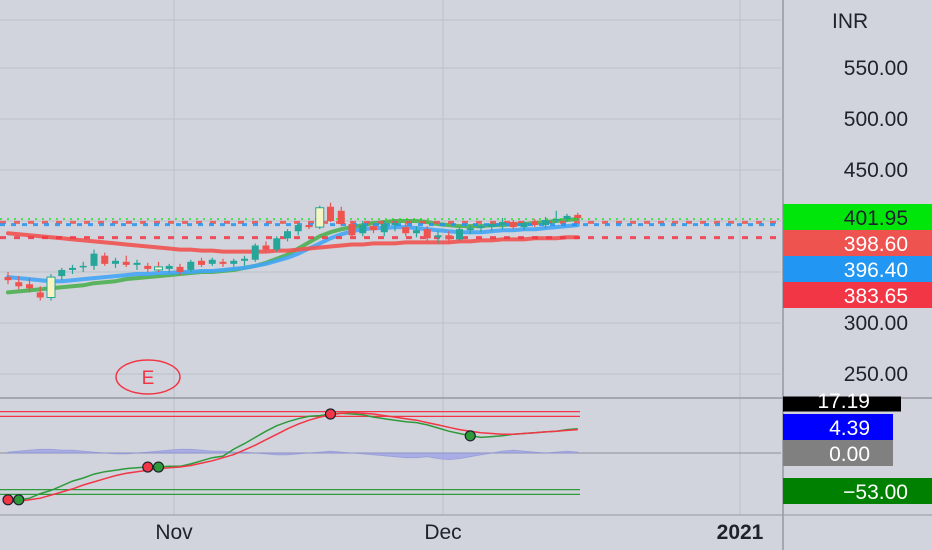 Image resolution: width=932 pixels, height=550 pixels. Describe the element at coordinates (740, 532) in the screenshot. I see `x-tick-label: 2021` at that location.